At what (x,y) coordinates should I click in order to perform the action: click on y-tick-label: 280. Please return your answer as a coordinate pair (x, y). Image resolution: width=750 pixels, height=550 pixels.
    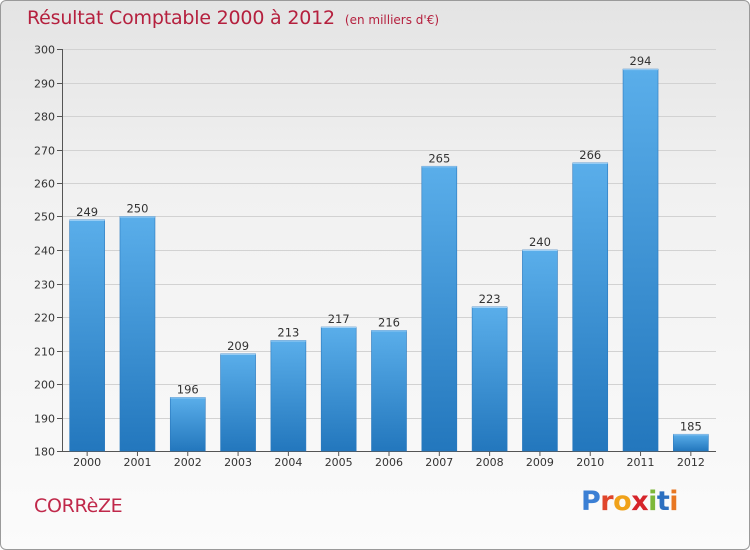
    Looking at the image, I should click on (44, 117).